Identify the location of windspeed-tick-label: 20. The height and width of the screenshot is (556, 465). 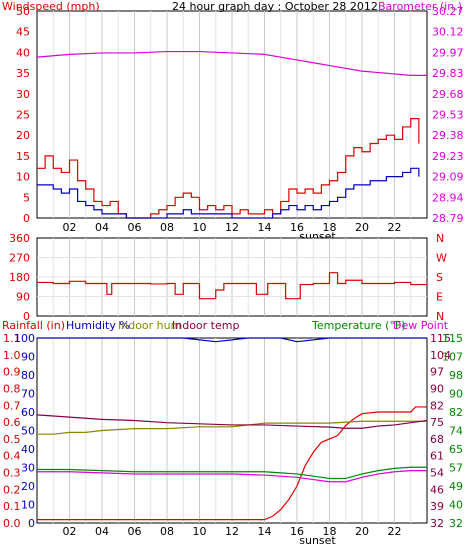
(23, 135).